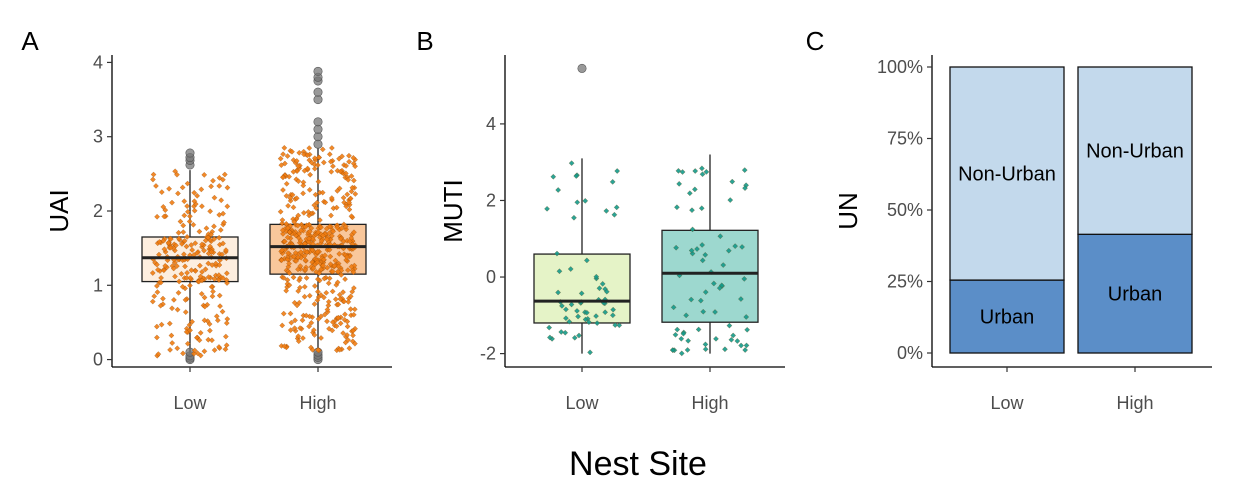 The width and height of the screenshot is (1237, 495). What do you see at coordinates (317, 403) in the screenshot?
I see `x-tick-label: High` at bounding box center [317, 403].